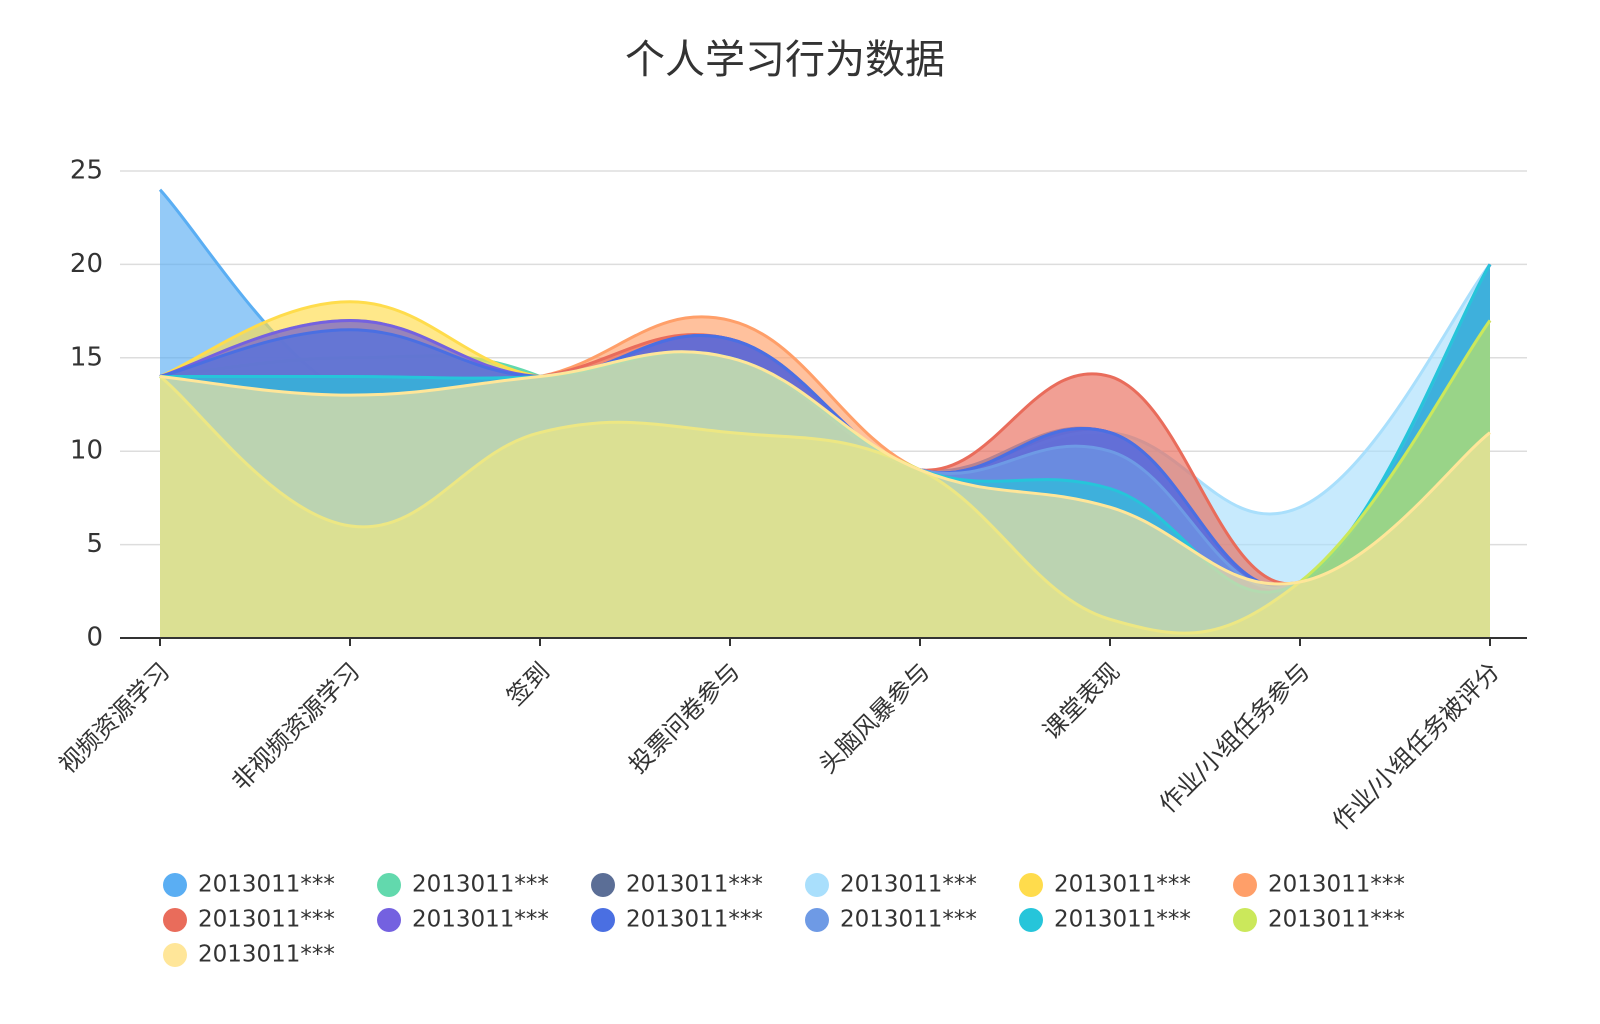 The image size is (1600, 1024). What do you see at coordinates (86, 357) in the screenshot?
I see `y-tick-label: 15` at bounding box center [86, 357].